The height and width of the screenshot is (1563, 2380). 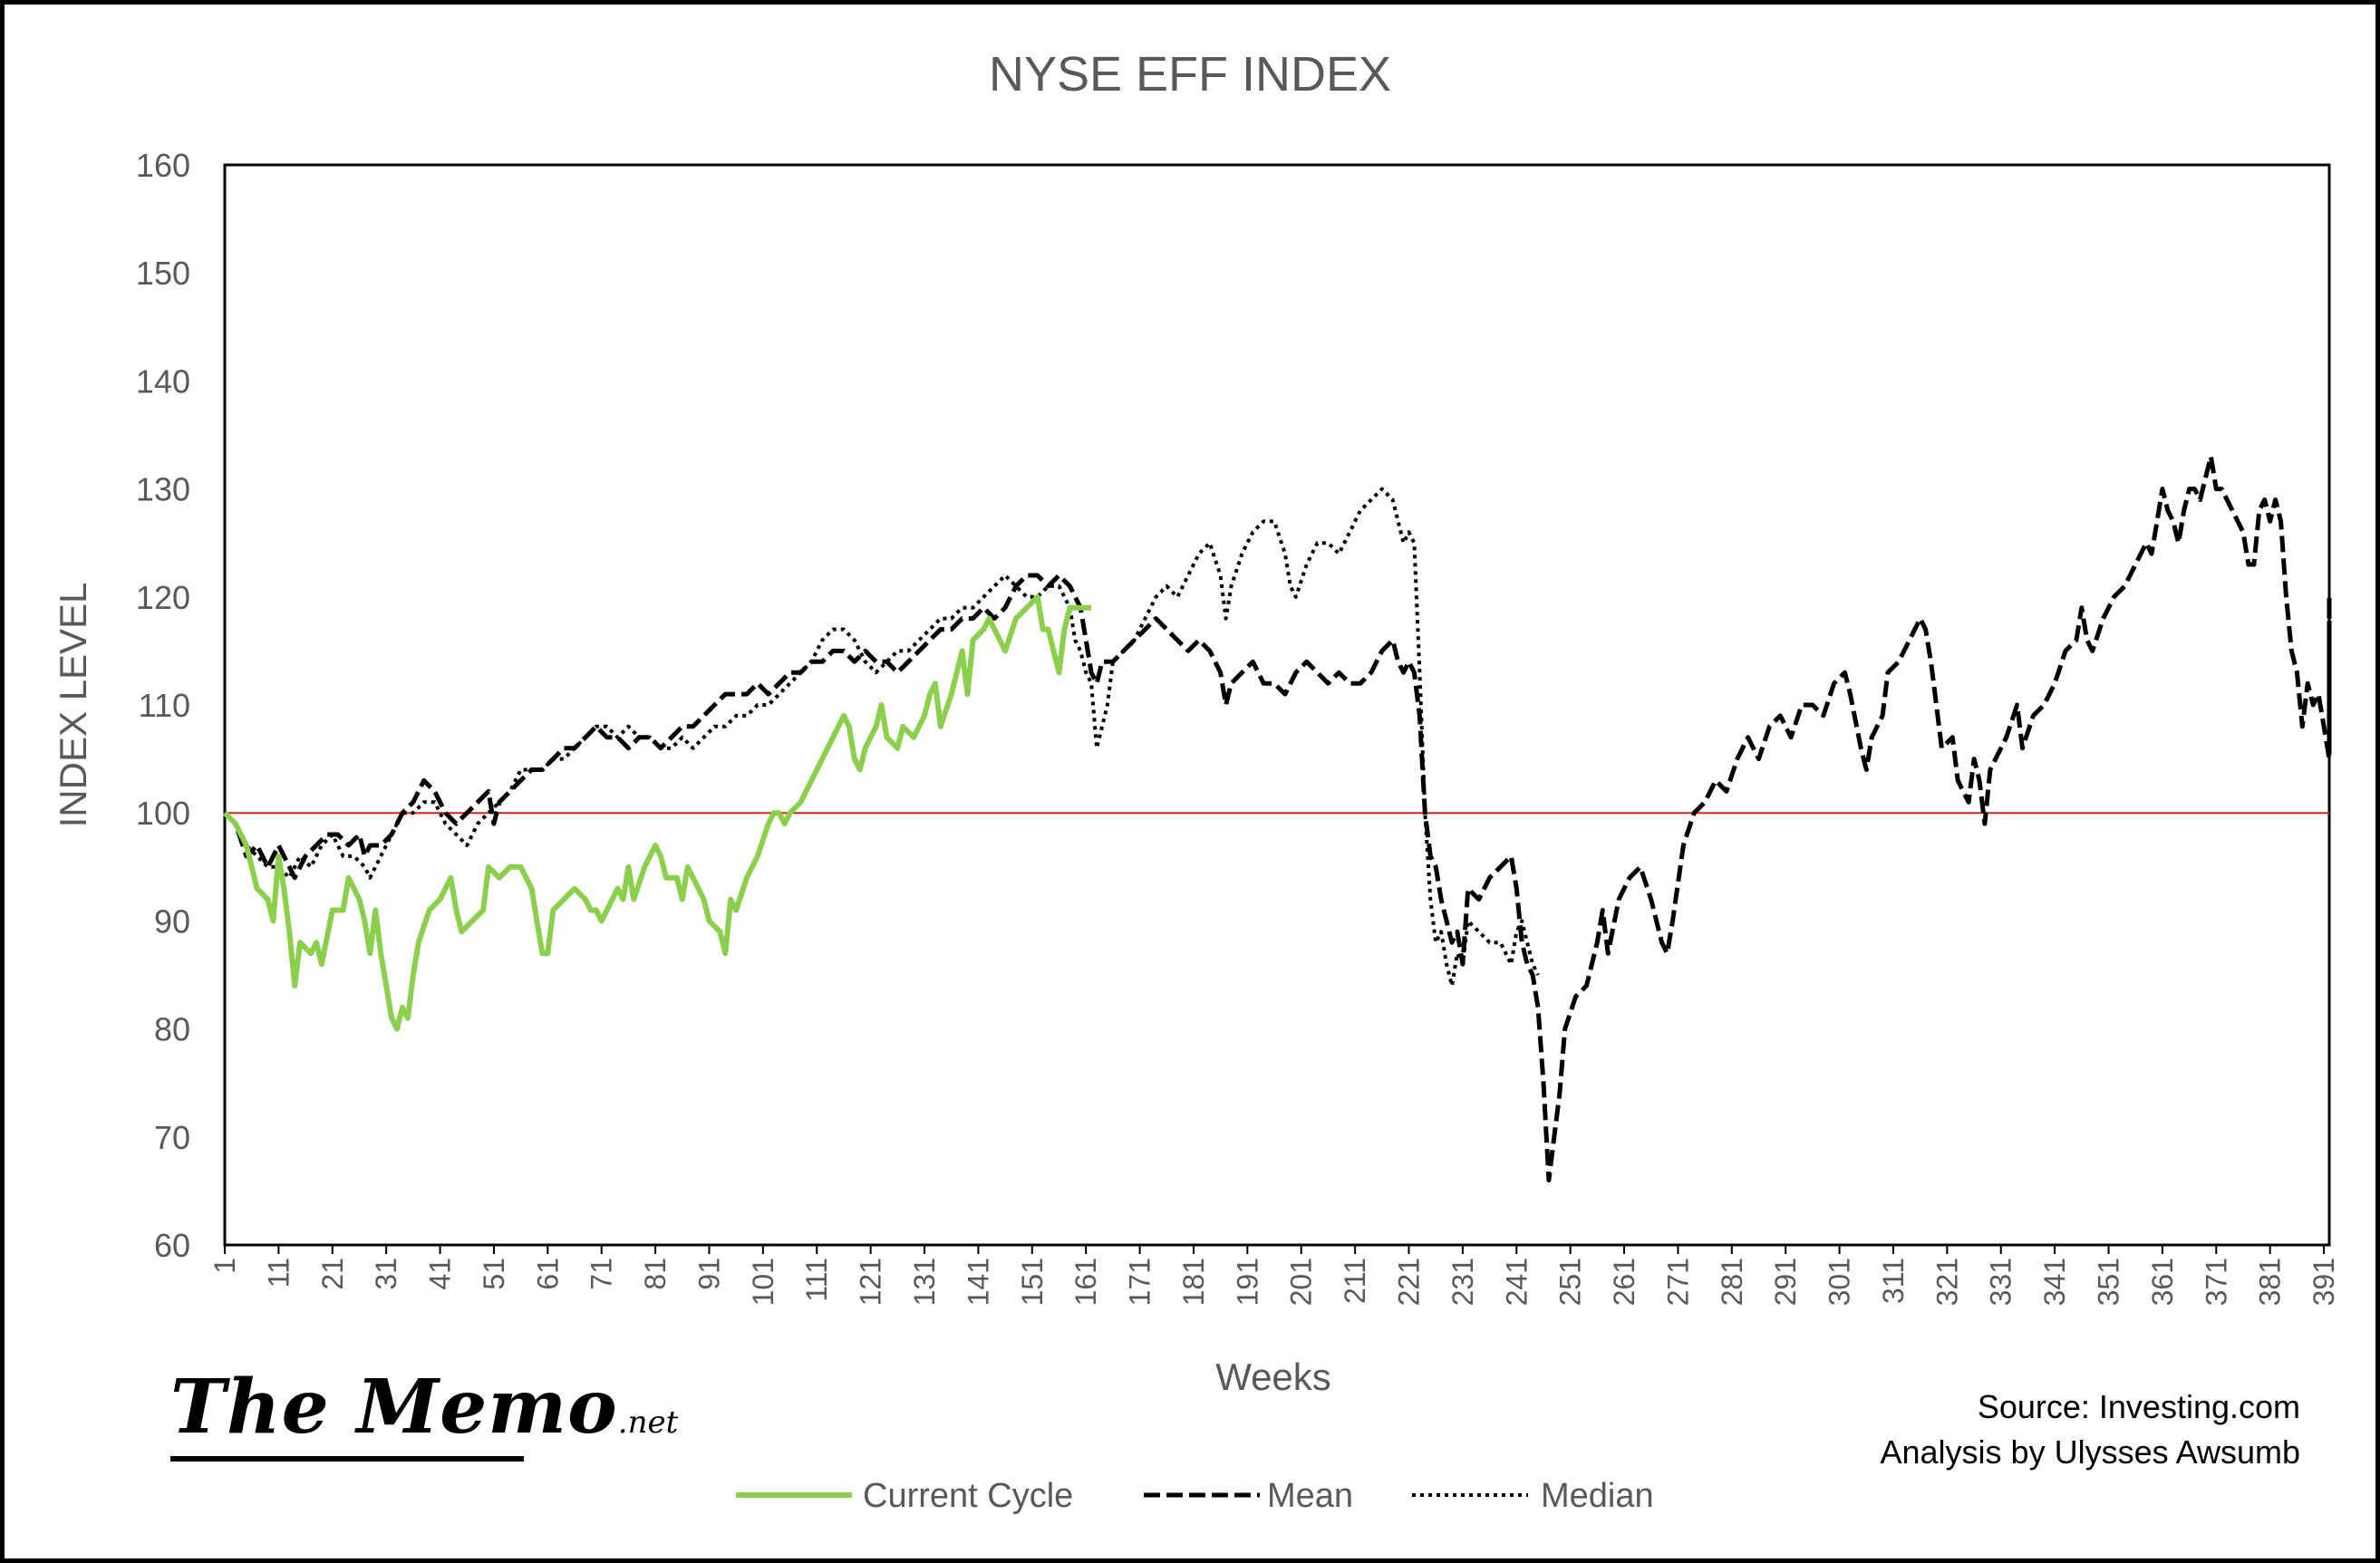 What do you see at coordinates (1194, 1282) in the screenshot?
I see `x-tick-label: 181` at bounding box center [1194, 1282].